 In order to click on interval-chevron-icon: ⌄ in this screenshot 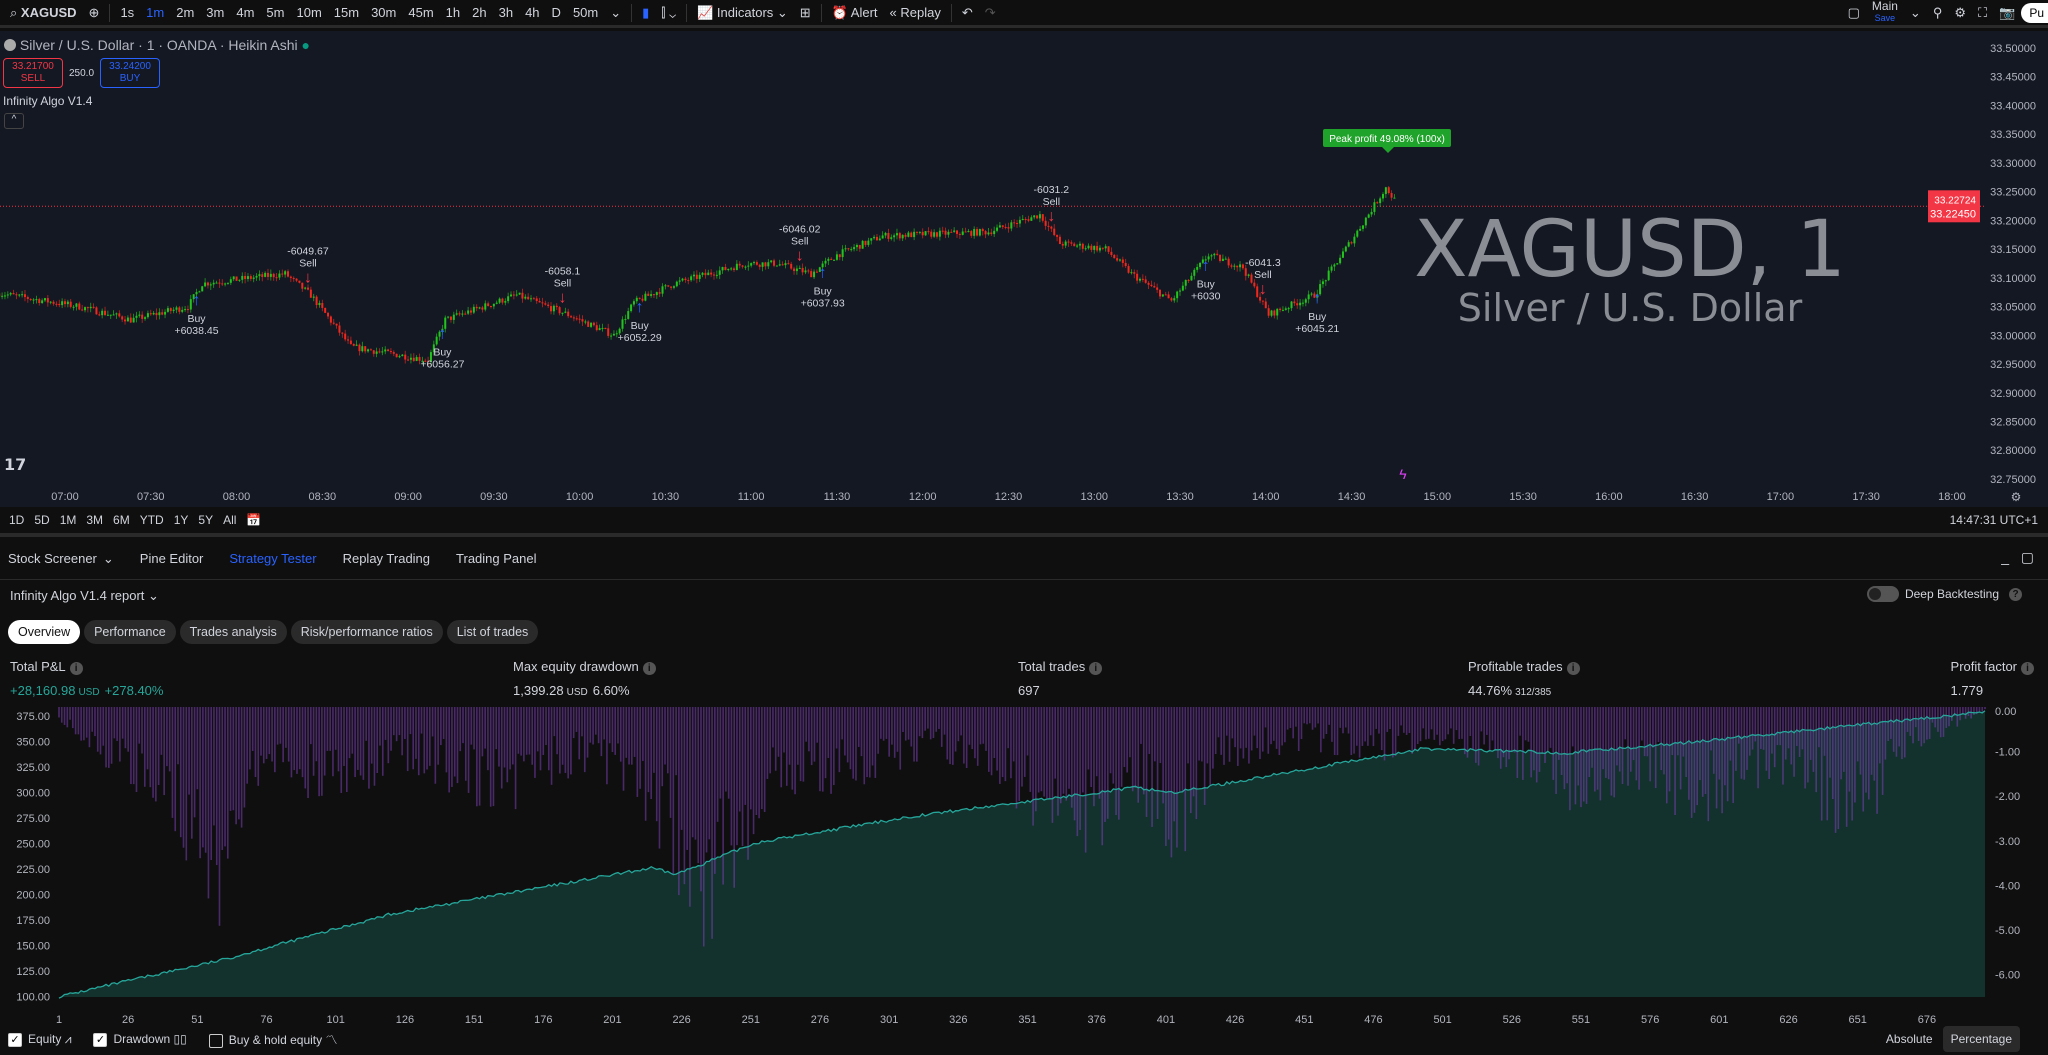, I will do `click(616, 12)`.